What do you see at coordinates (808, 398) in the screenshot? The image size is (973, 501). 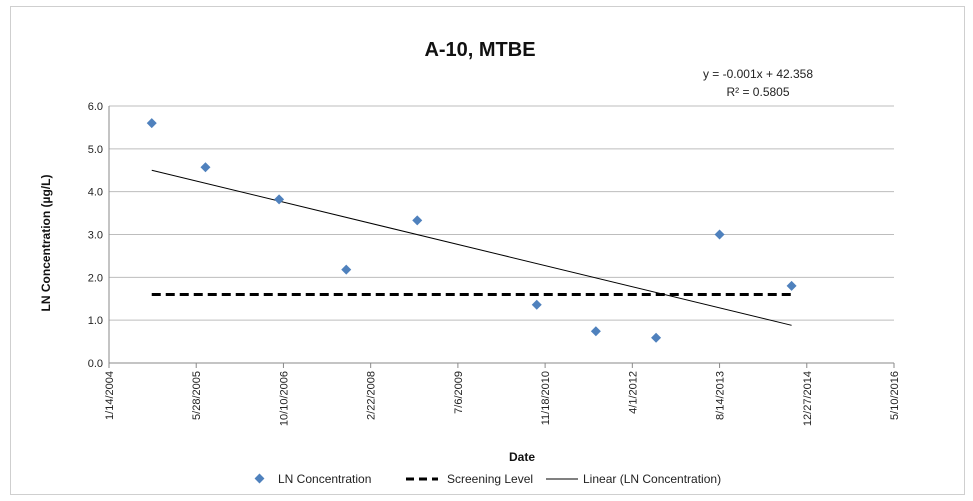 I see `x-tick-label: 12/27/2014` at bounding box center [808, 398].